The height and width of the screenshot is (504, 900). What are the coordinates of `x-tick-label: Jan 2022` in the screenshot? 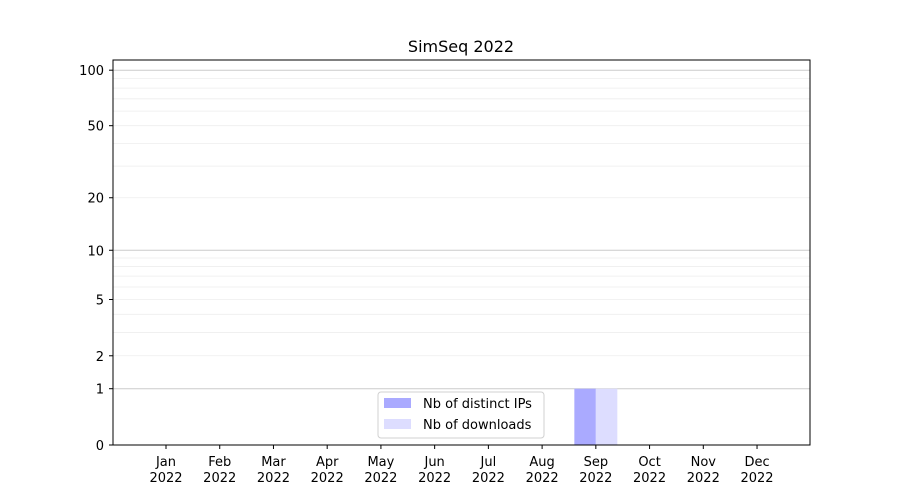 It's located at (165, 470).